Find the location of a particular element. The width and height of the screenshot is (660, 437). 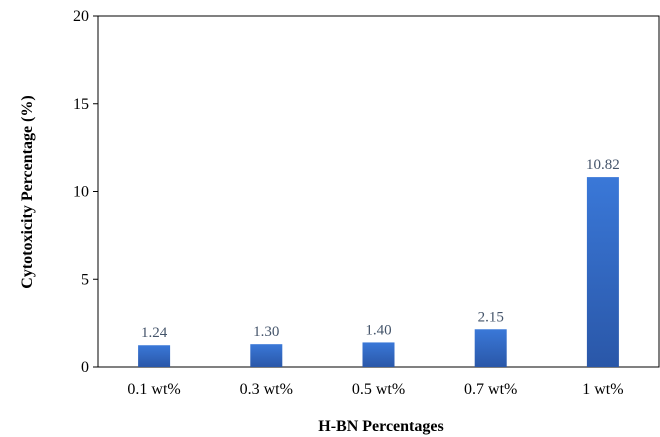

data-label: 1.30 is located at coordinates (266, 332).